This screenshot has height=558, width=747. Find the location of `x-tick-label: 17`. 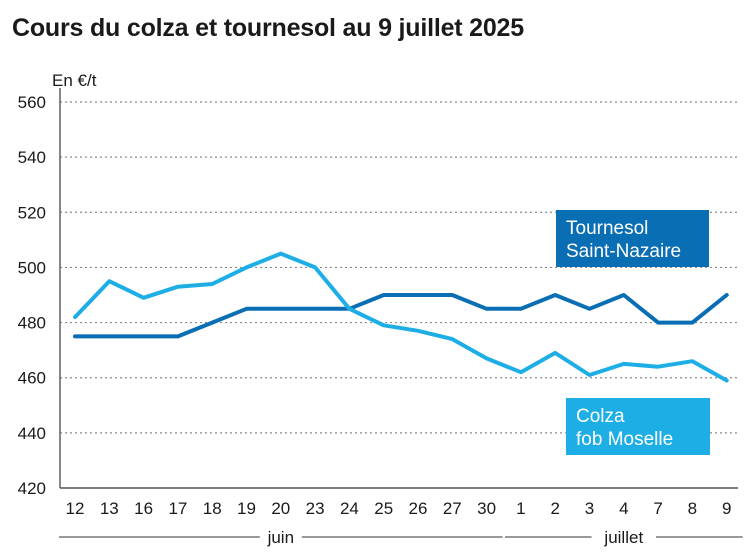

x-tick-label: 17 is located at coordinates (177, 508).